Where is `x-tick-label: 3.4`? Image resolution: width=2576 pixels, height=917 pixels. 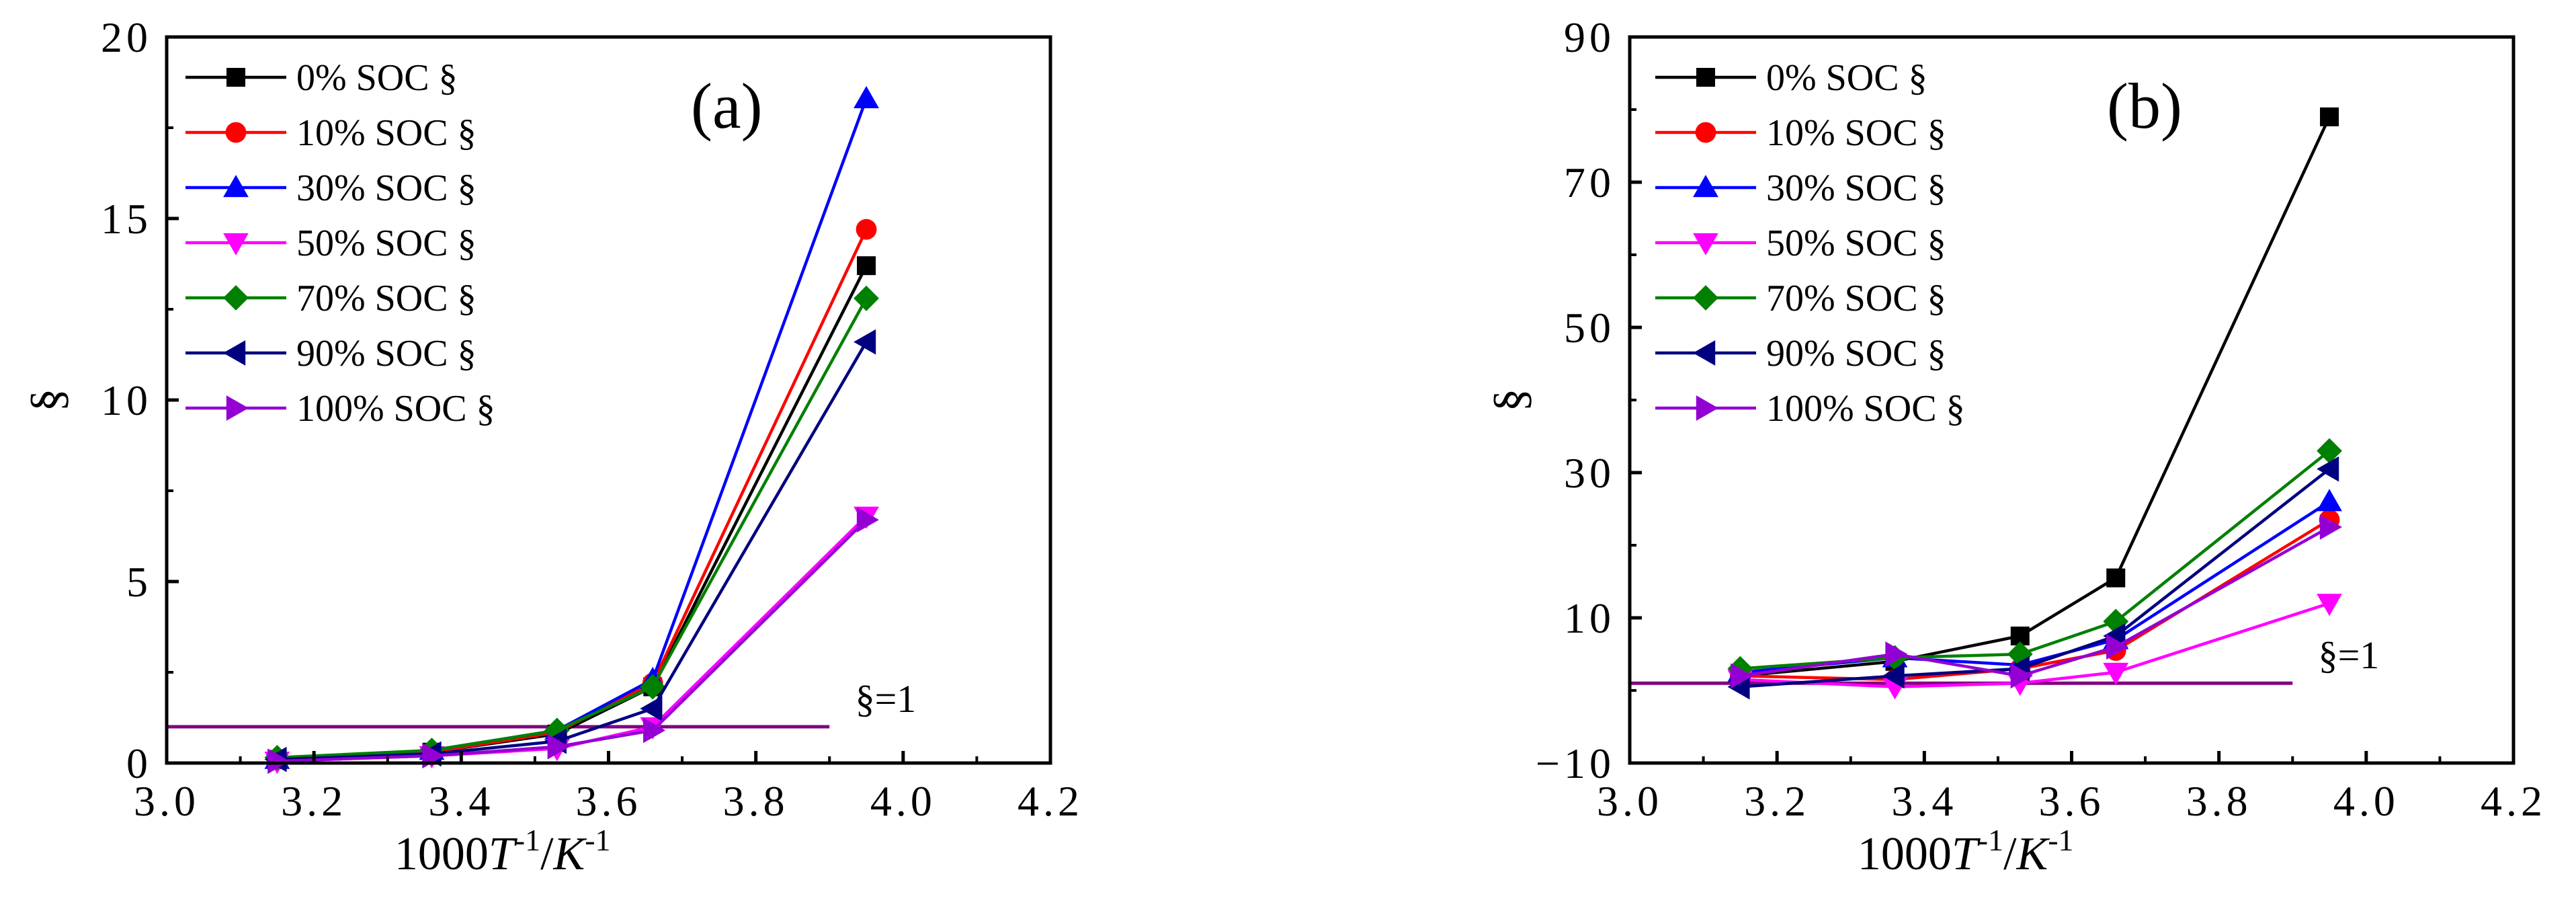 x-tick-label: 3.4 is located at coordinates (461, 801).